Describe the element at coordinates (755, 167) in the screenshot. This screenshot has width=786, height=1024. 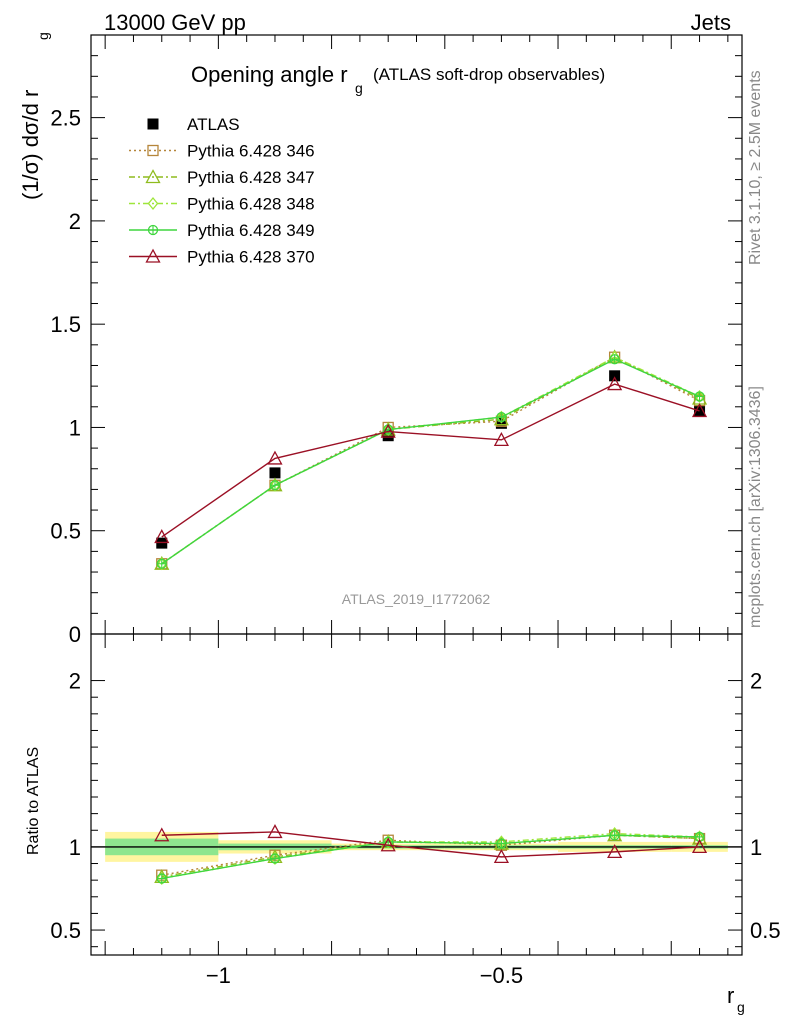
I see `rivet-label: Rivet 3.1.10, ≥ 2.5M events` at that location.